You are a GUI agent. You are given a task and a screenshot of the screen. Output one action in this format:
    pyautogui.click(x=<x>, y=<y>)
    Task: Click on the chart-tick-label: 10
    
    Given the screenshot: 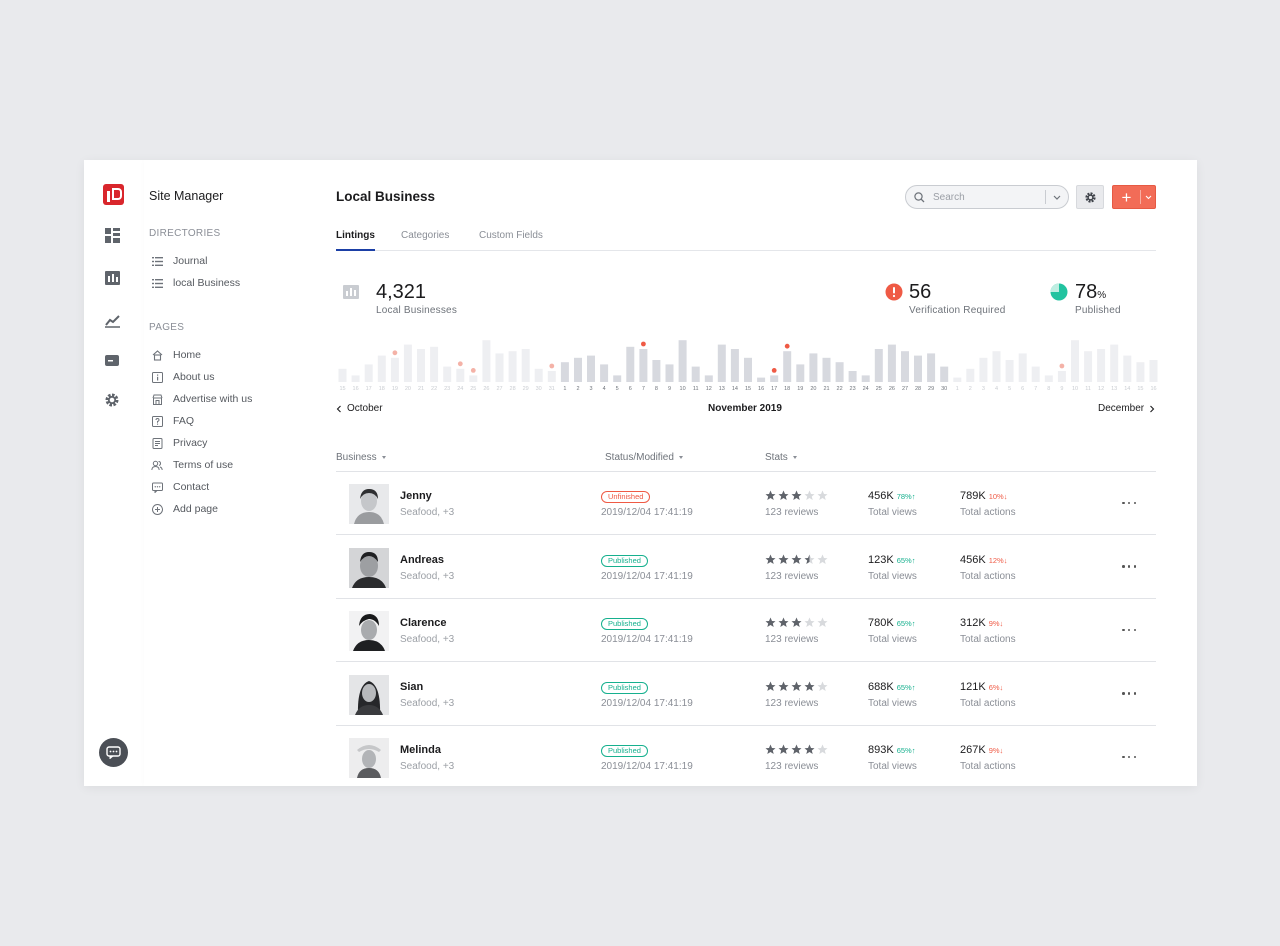 What is the action you would take?
    pyautogui.click(x=683, y=389)
    